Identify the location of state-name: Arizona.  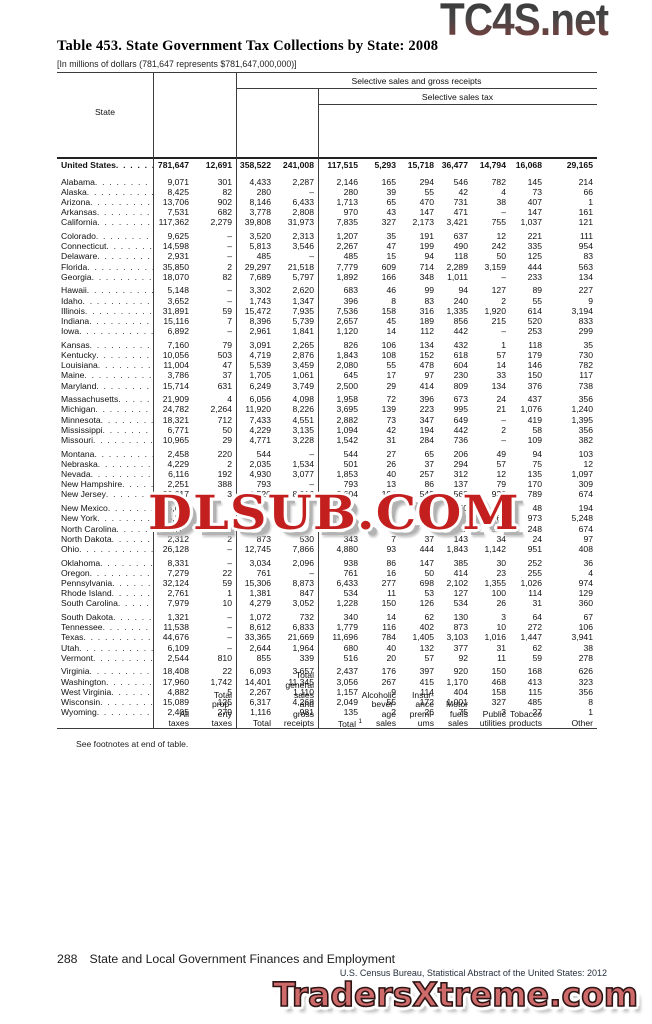
(76, 201).